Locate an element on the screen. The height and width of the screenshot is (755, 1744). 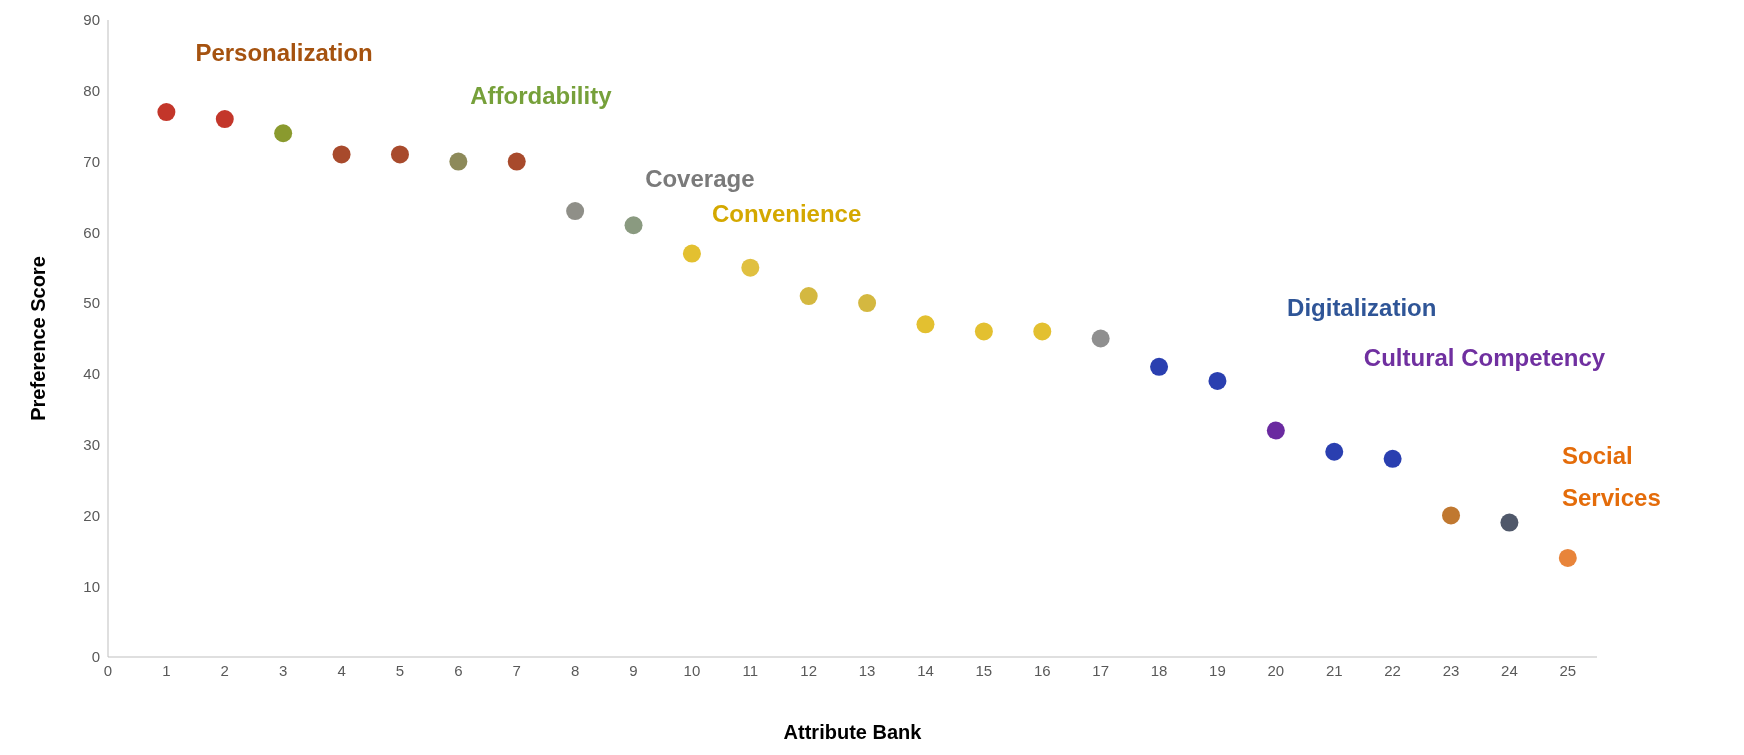
y-axis-title: Preference Score is located at coordinates (38, 338).